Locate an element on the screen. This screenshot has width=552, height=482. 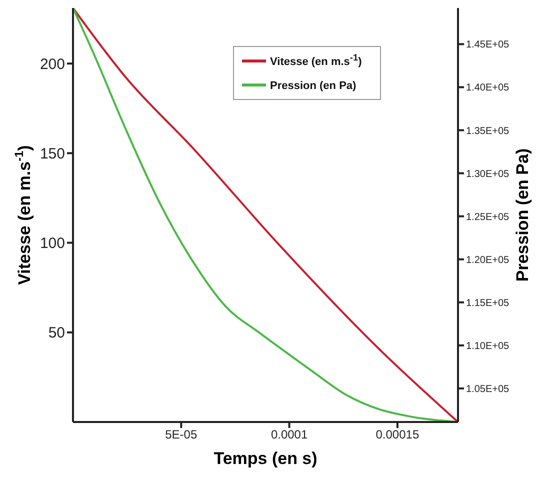
legend-label: Vitesse (en m.s$^{-1}$) is located at coordinates (316, 60).